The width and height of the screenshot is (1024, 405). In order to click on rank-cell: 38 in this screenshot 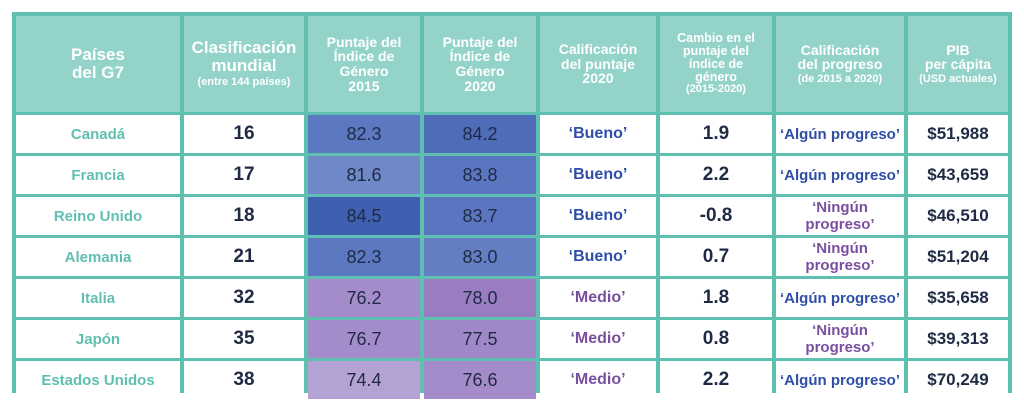, I will do `click(244, 380)`.